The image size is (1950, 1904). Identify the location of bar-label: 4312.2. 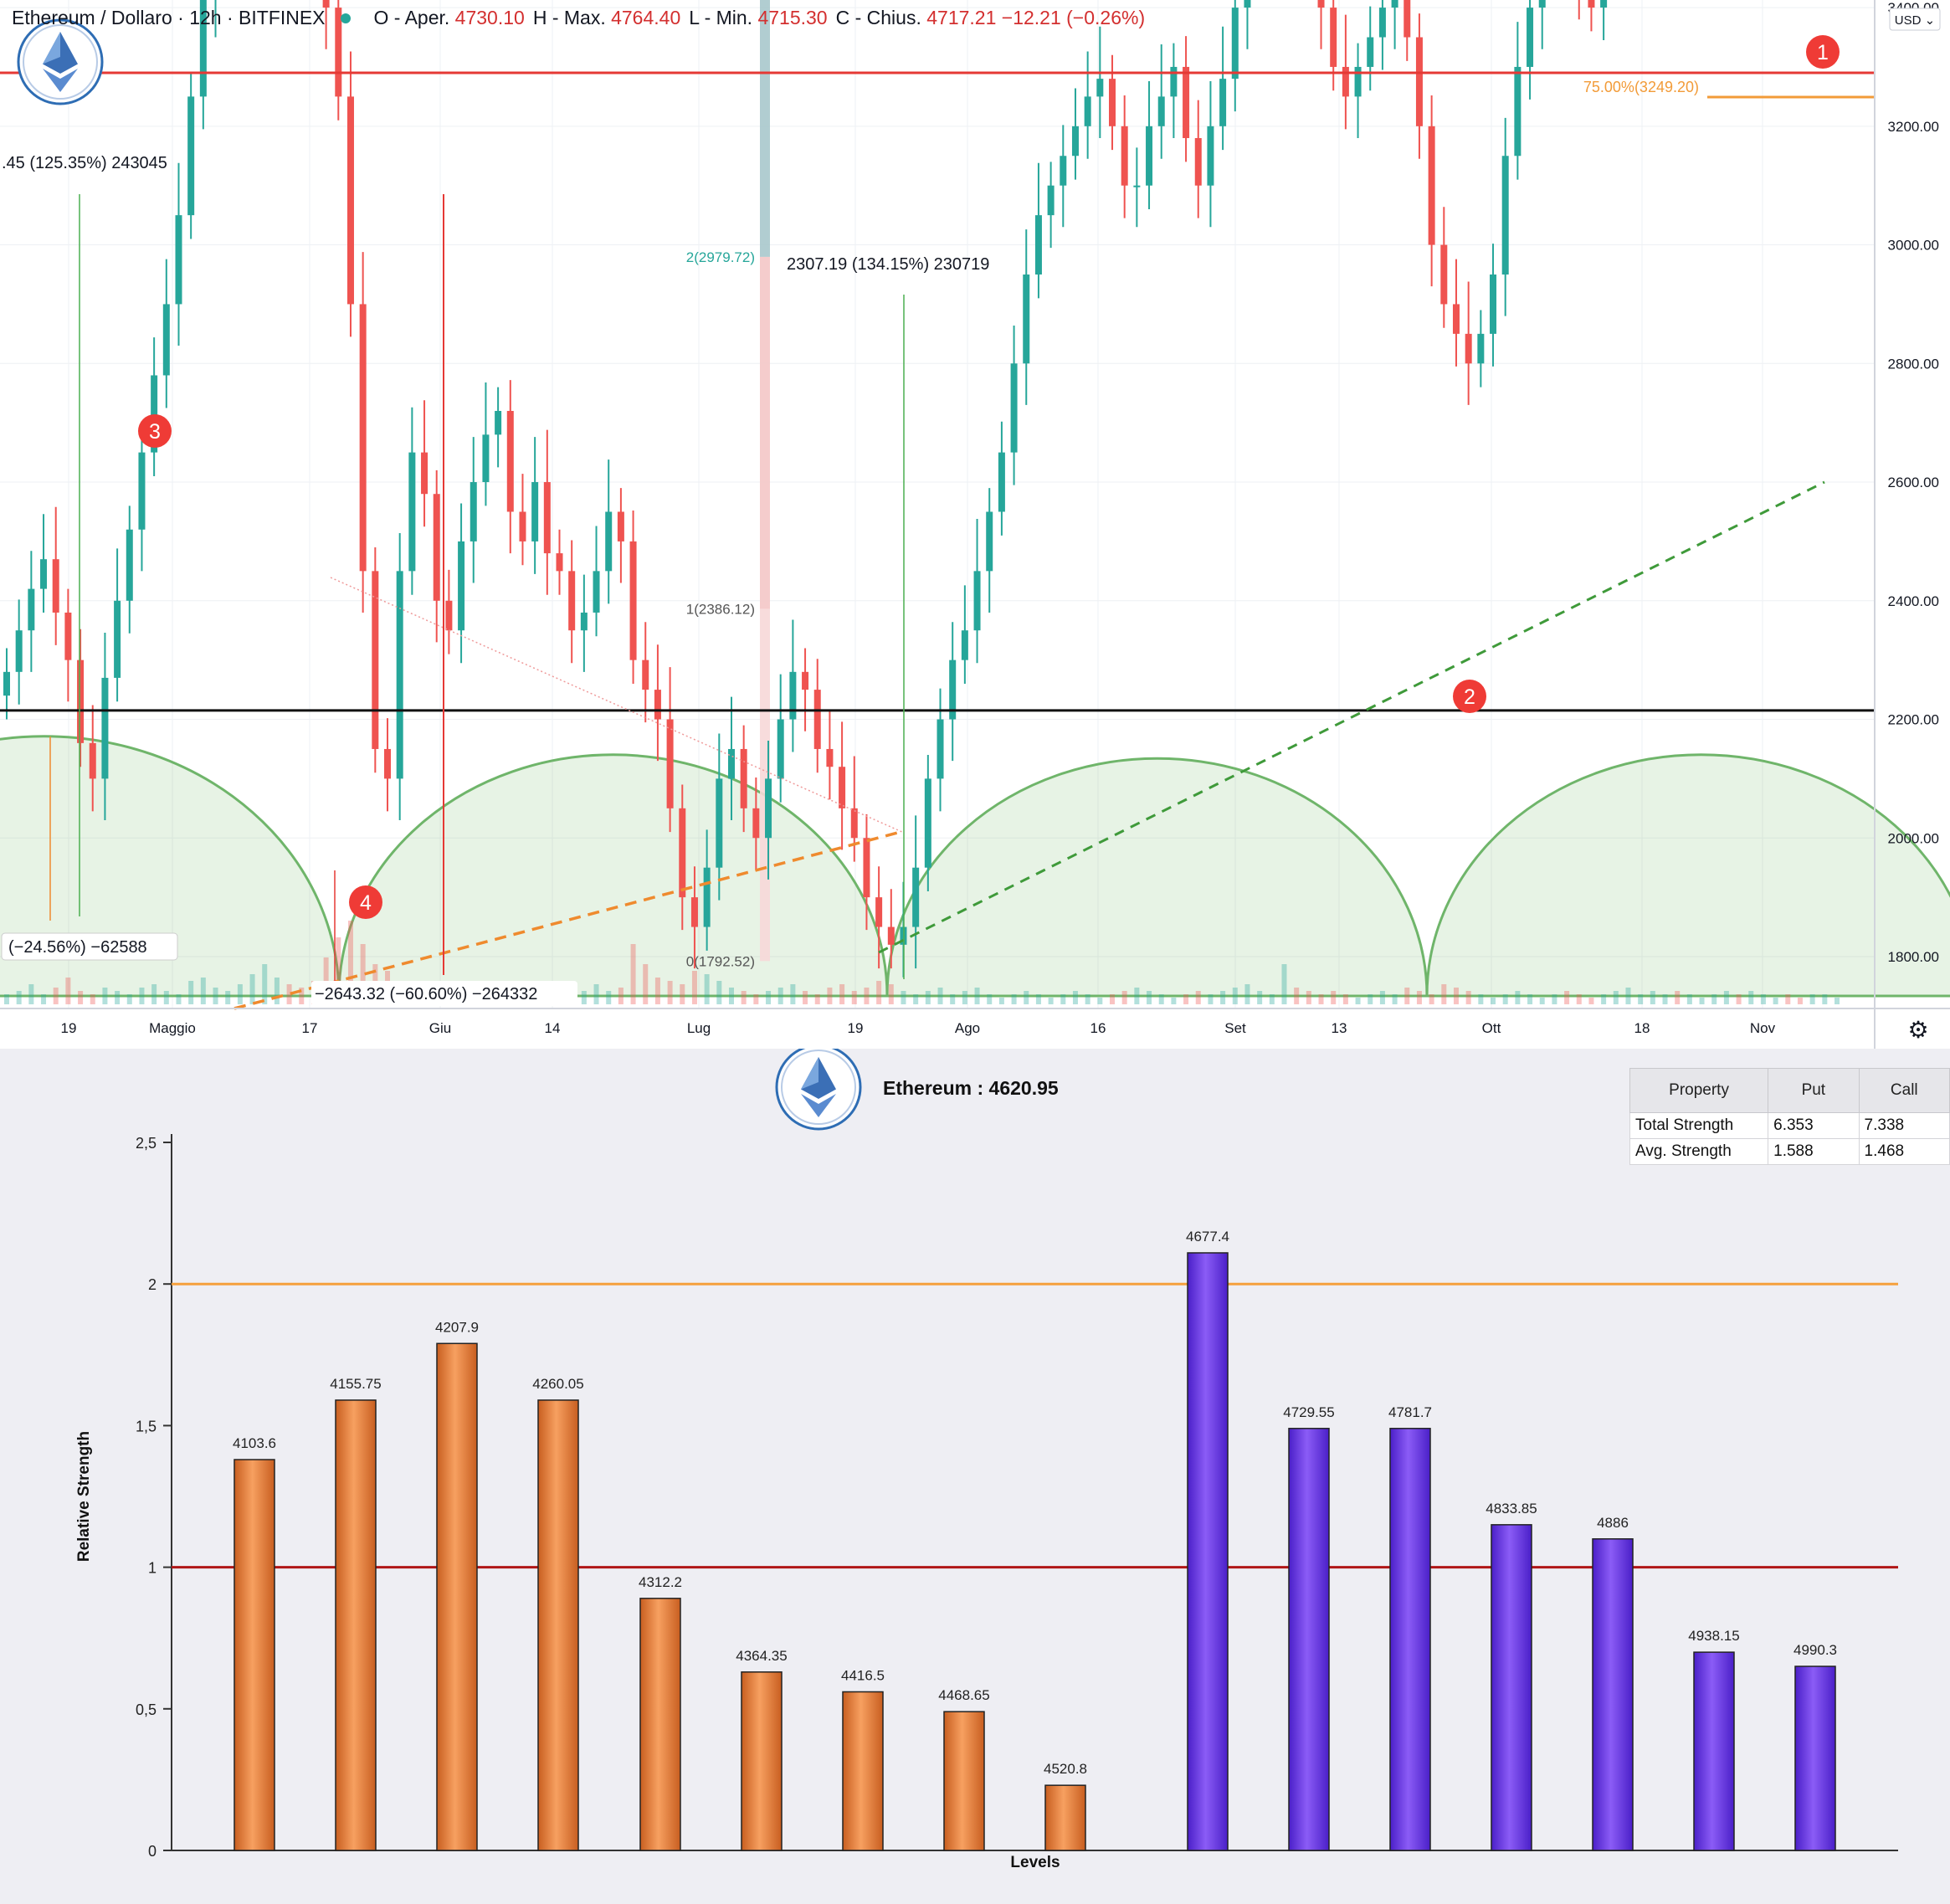
(660, 1582).